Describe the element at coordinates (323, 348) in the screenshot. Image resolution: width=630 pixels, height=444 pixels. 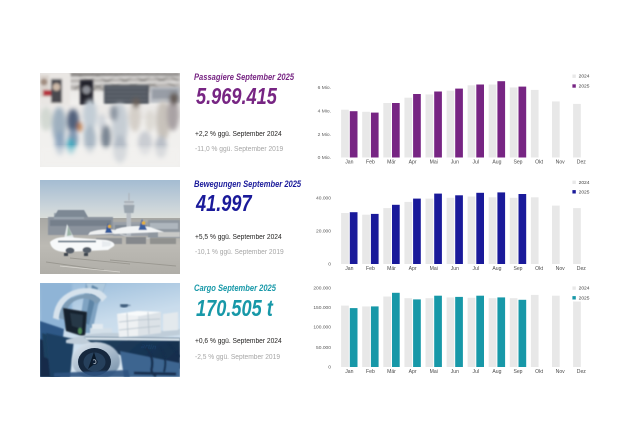
I see `svg-text: 50.000` at that location.